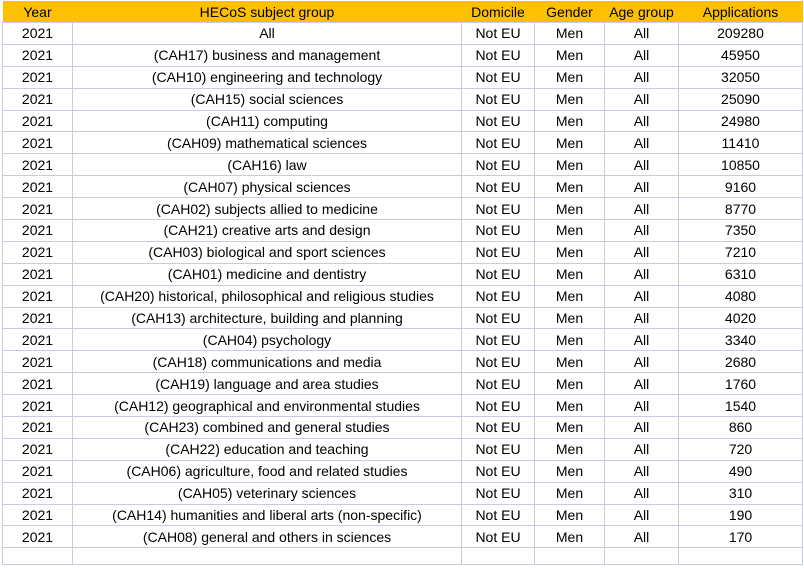  What do you see at coordinates (740, 187) in the screenshot?
I see `table-cell: 9160` at bounding box center [740, 187].